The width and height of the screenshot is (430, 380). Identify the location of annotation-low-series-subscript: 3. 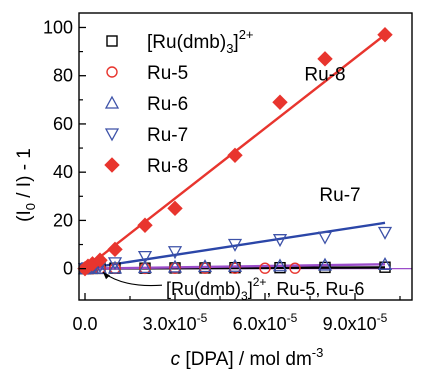
(244, 296).